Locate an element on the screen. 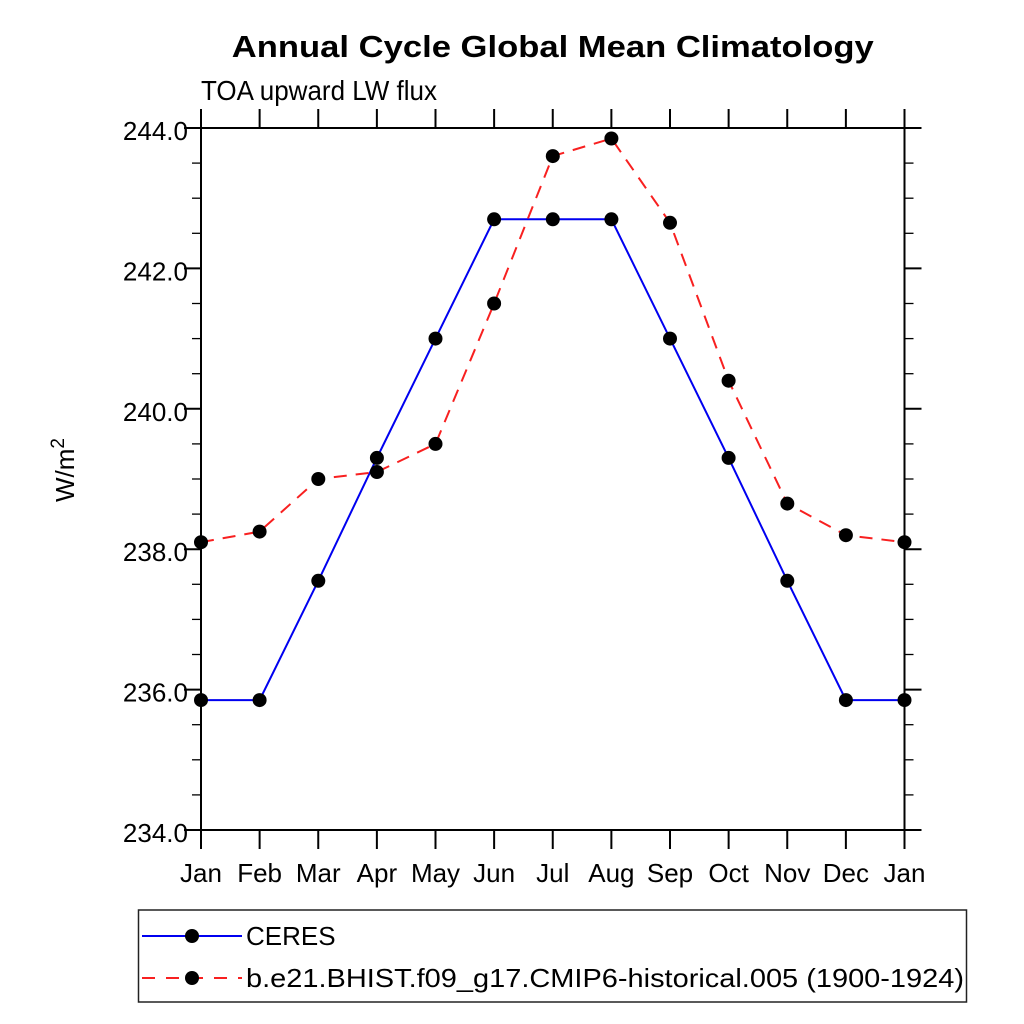 The width and height of the screenshot is (1024, 1024). x-tick-label: Aug is located at coordinates (611, 873).